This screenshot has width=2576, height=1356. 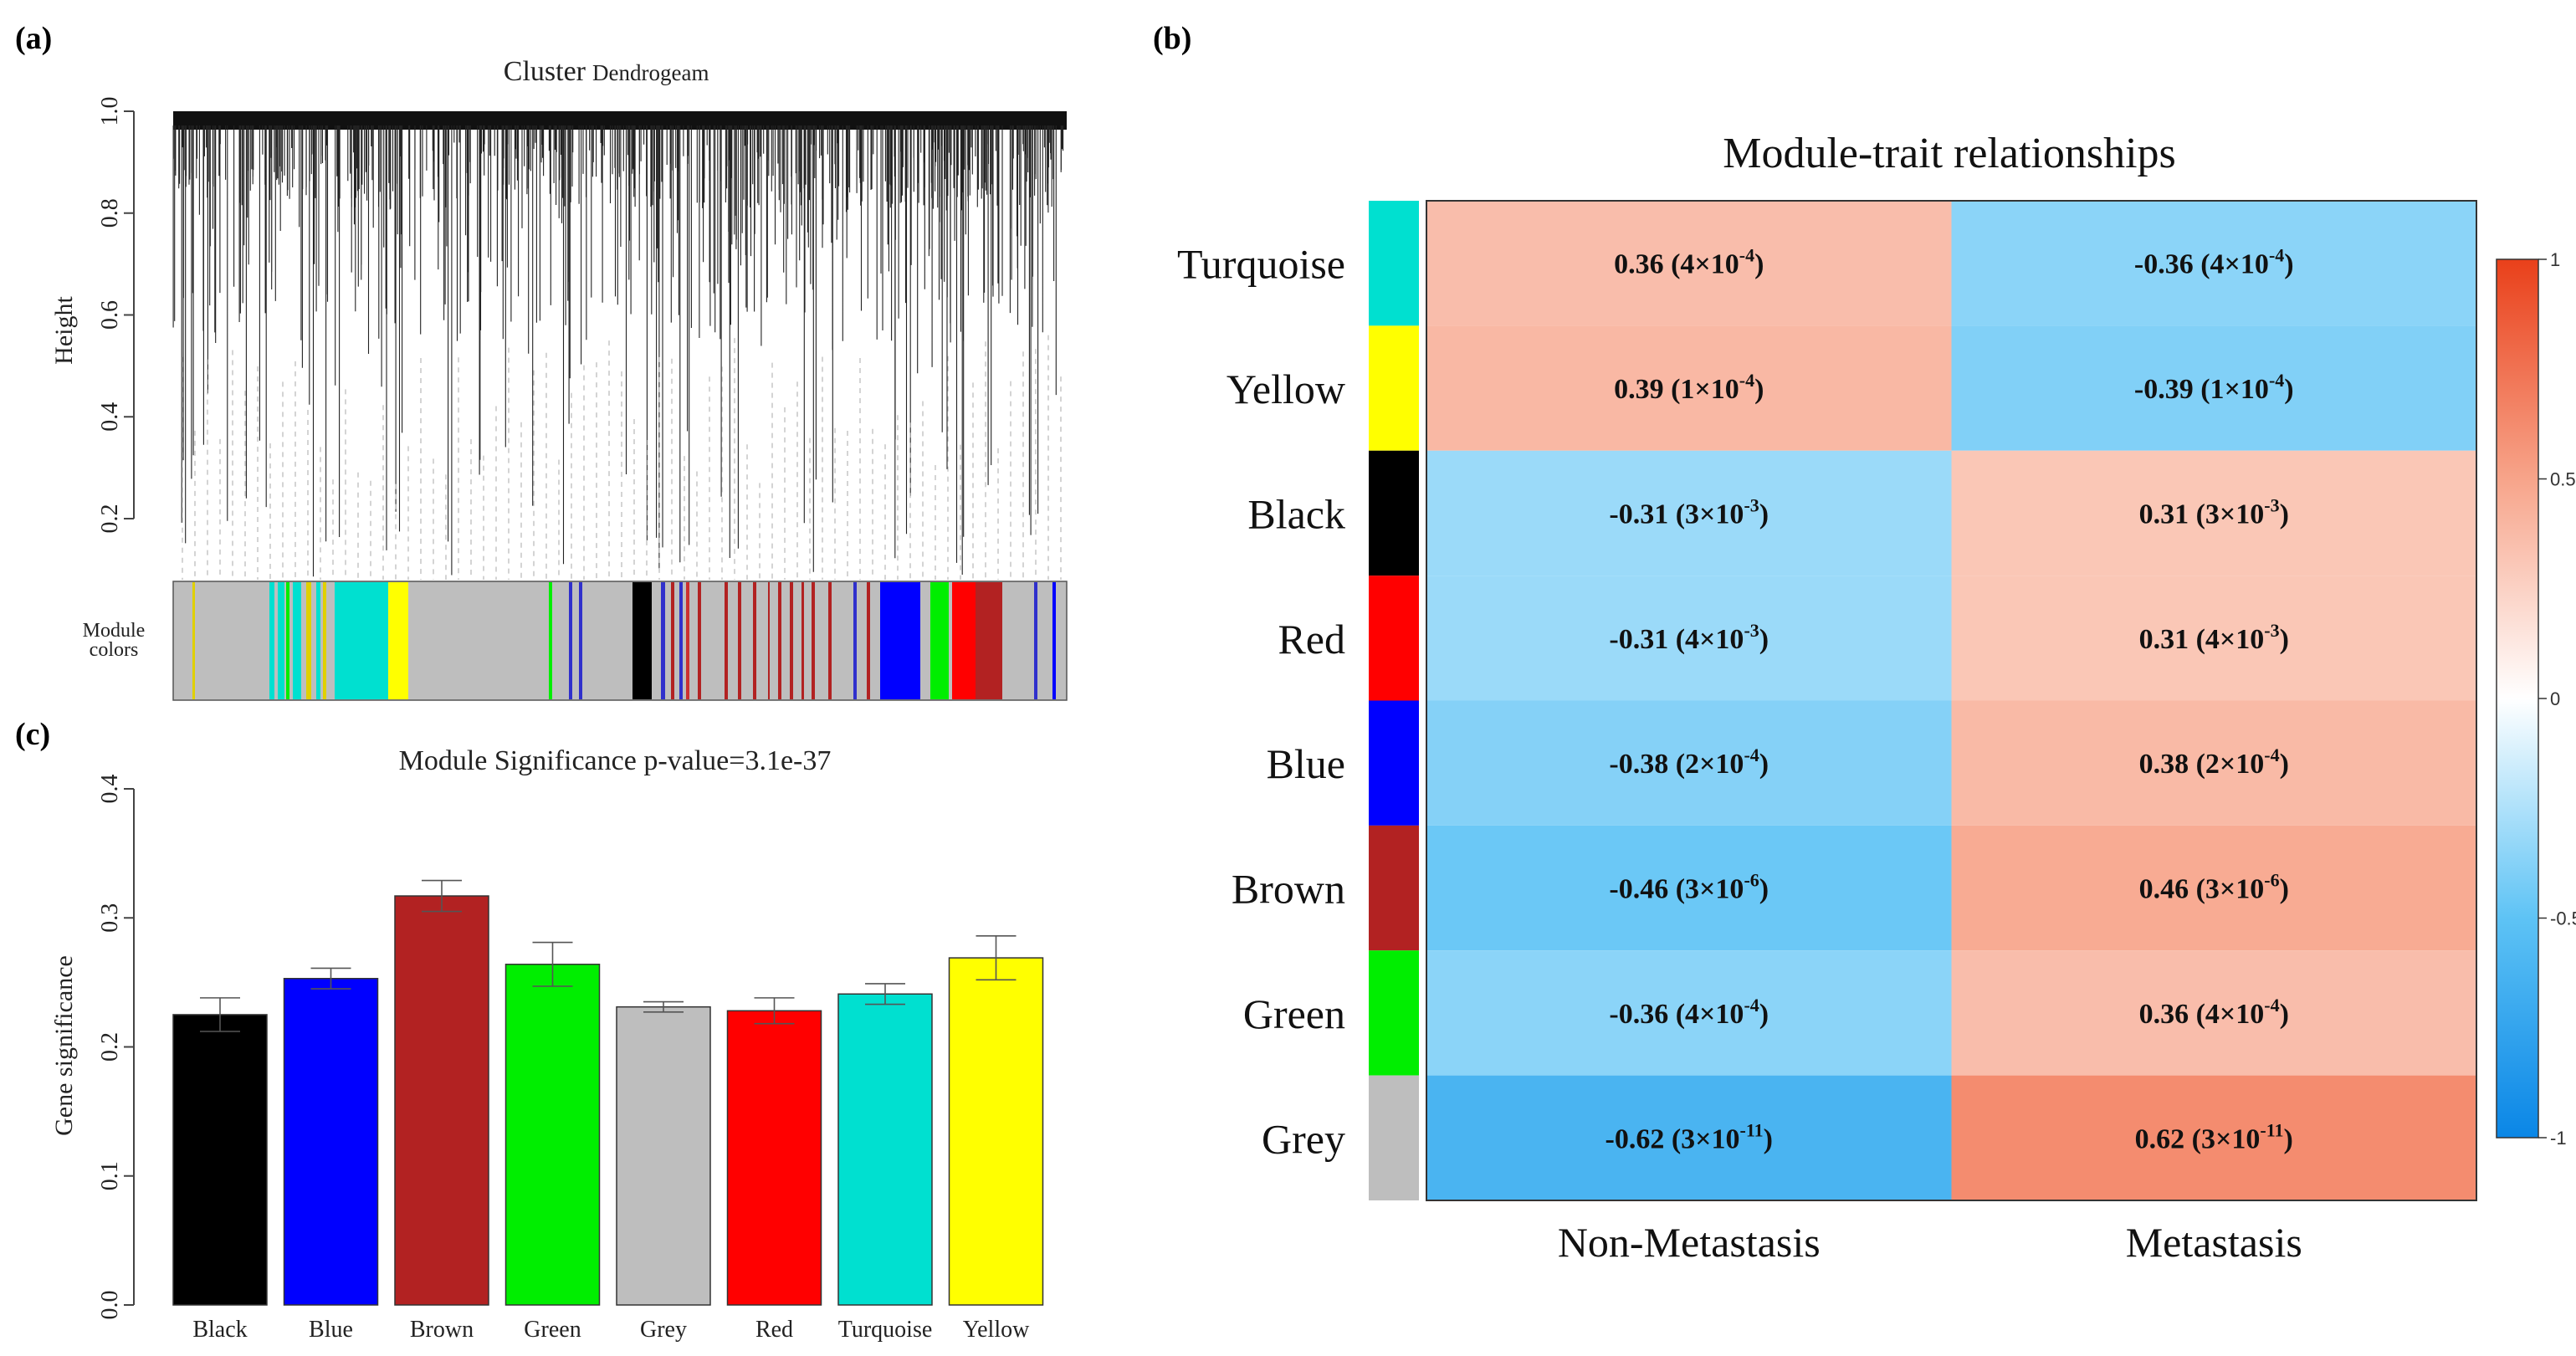 I want to click on bar-x-tick-label: Blue, so click(x=331, y=1330).